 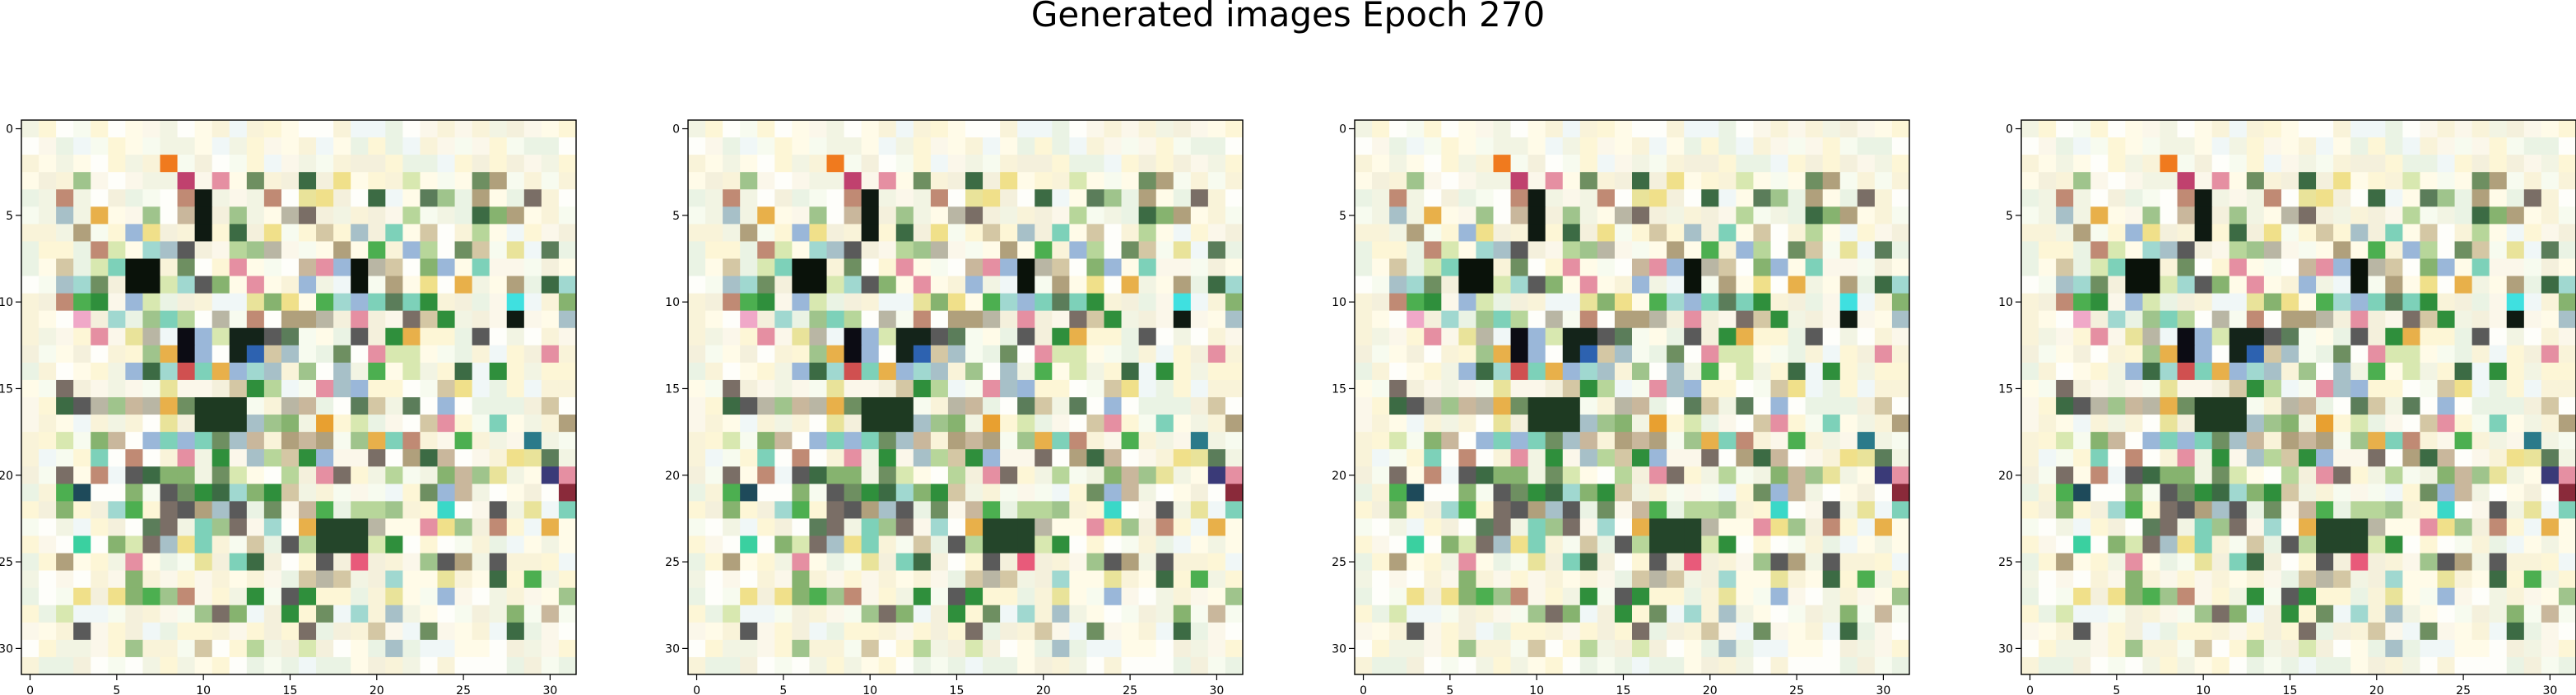 What do you see at coordinates (672, 302) in the screenshot?
I see `y-tick-label: 10` at bounding box center [672, 302].